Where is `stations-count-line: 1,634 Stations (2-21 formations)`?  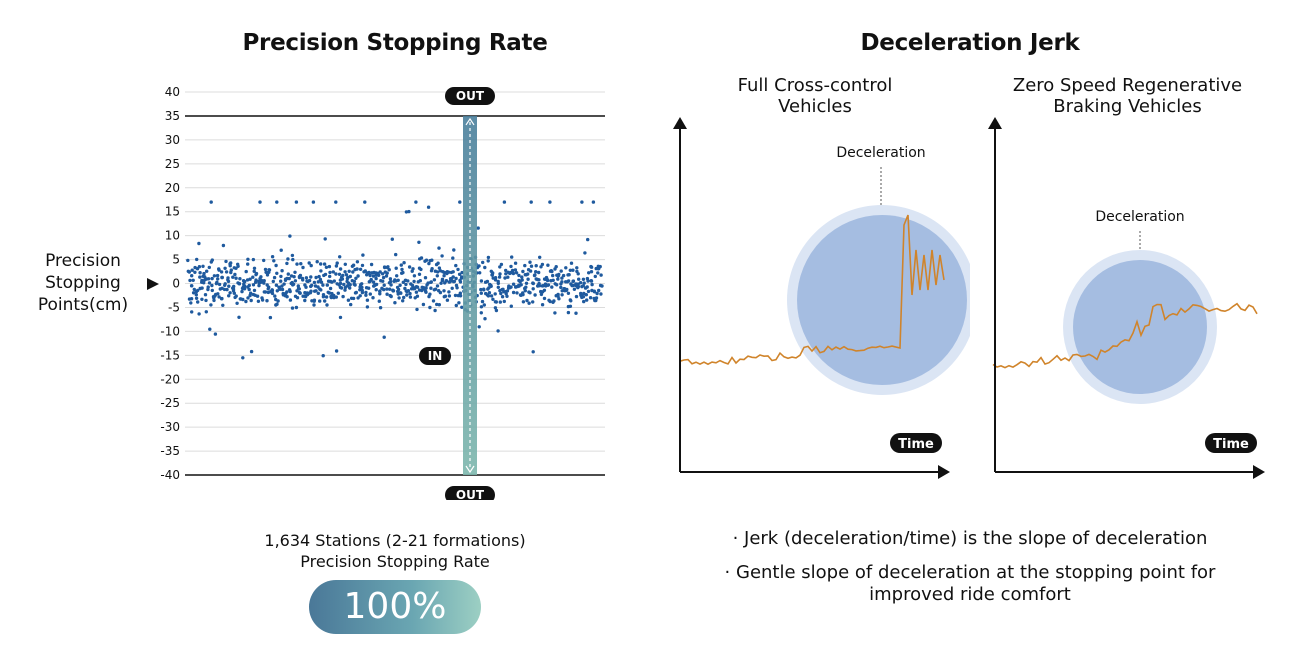
stations-count-line: 1,634 Stations (2-21 formations) is located at coordinates (395, 540).